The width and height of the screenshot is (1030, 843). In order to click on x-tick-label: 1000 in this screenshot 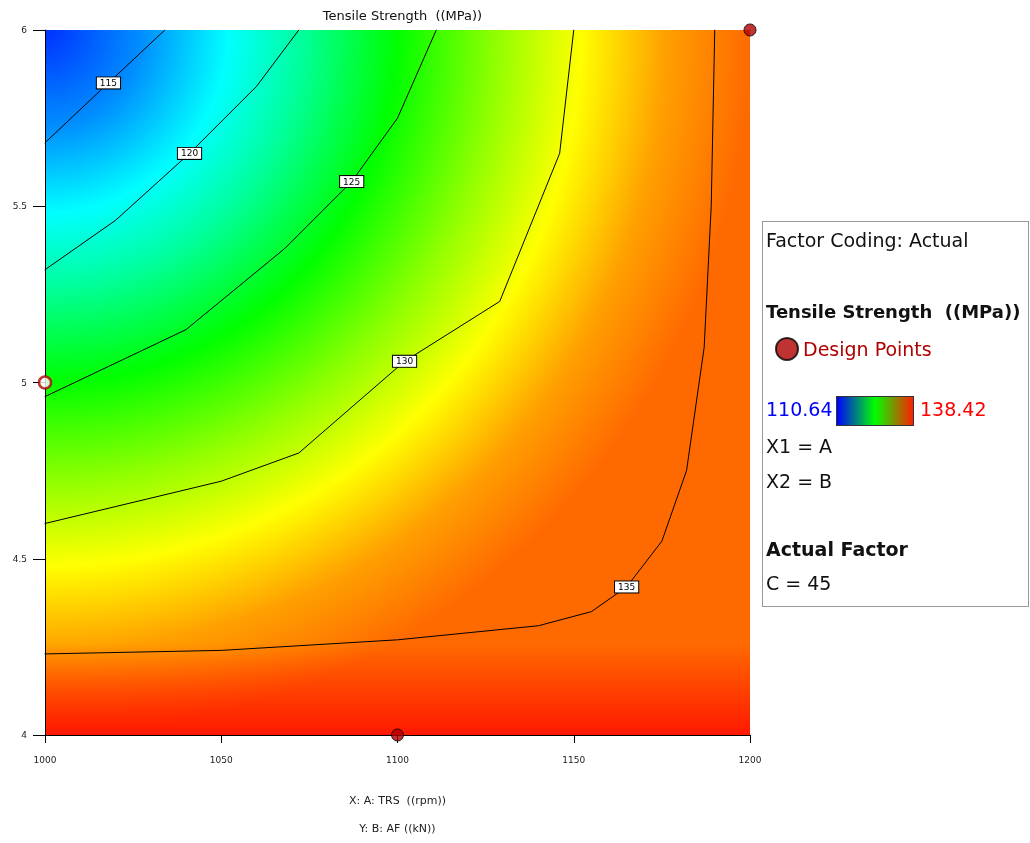, I will do `click(45, 759)`.